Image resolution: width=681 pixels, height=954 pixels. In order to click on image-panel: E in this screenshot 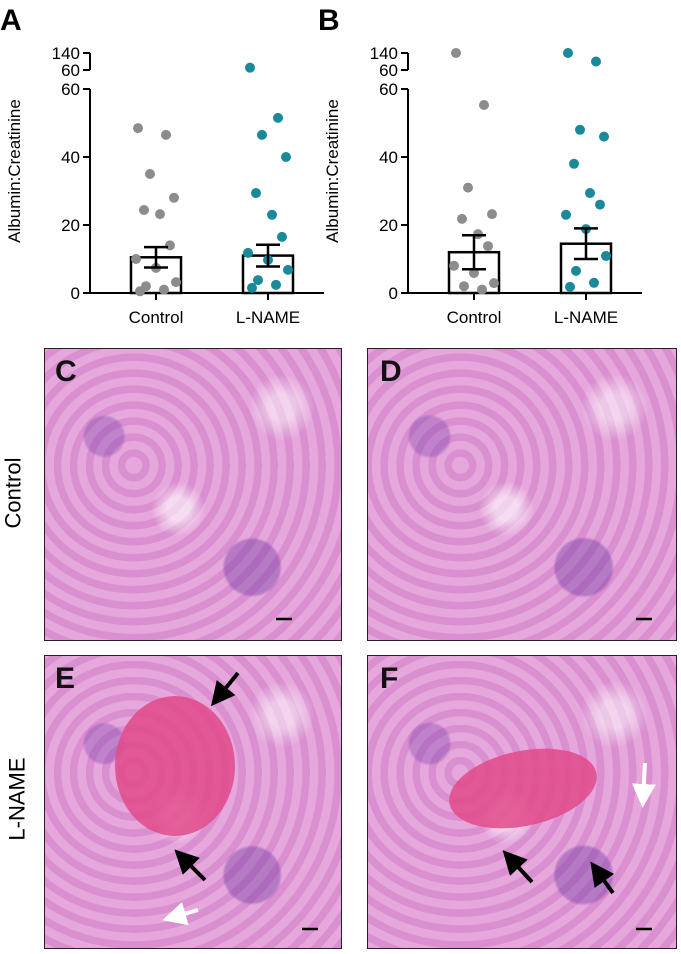, I will do `click(193, 802)`.